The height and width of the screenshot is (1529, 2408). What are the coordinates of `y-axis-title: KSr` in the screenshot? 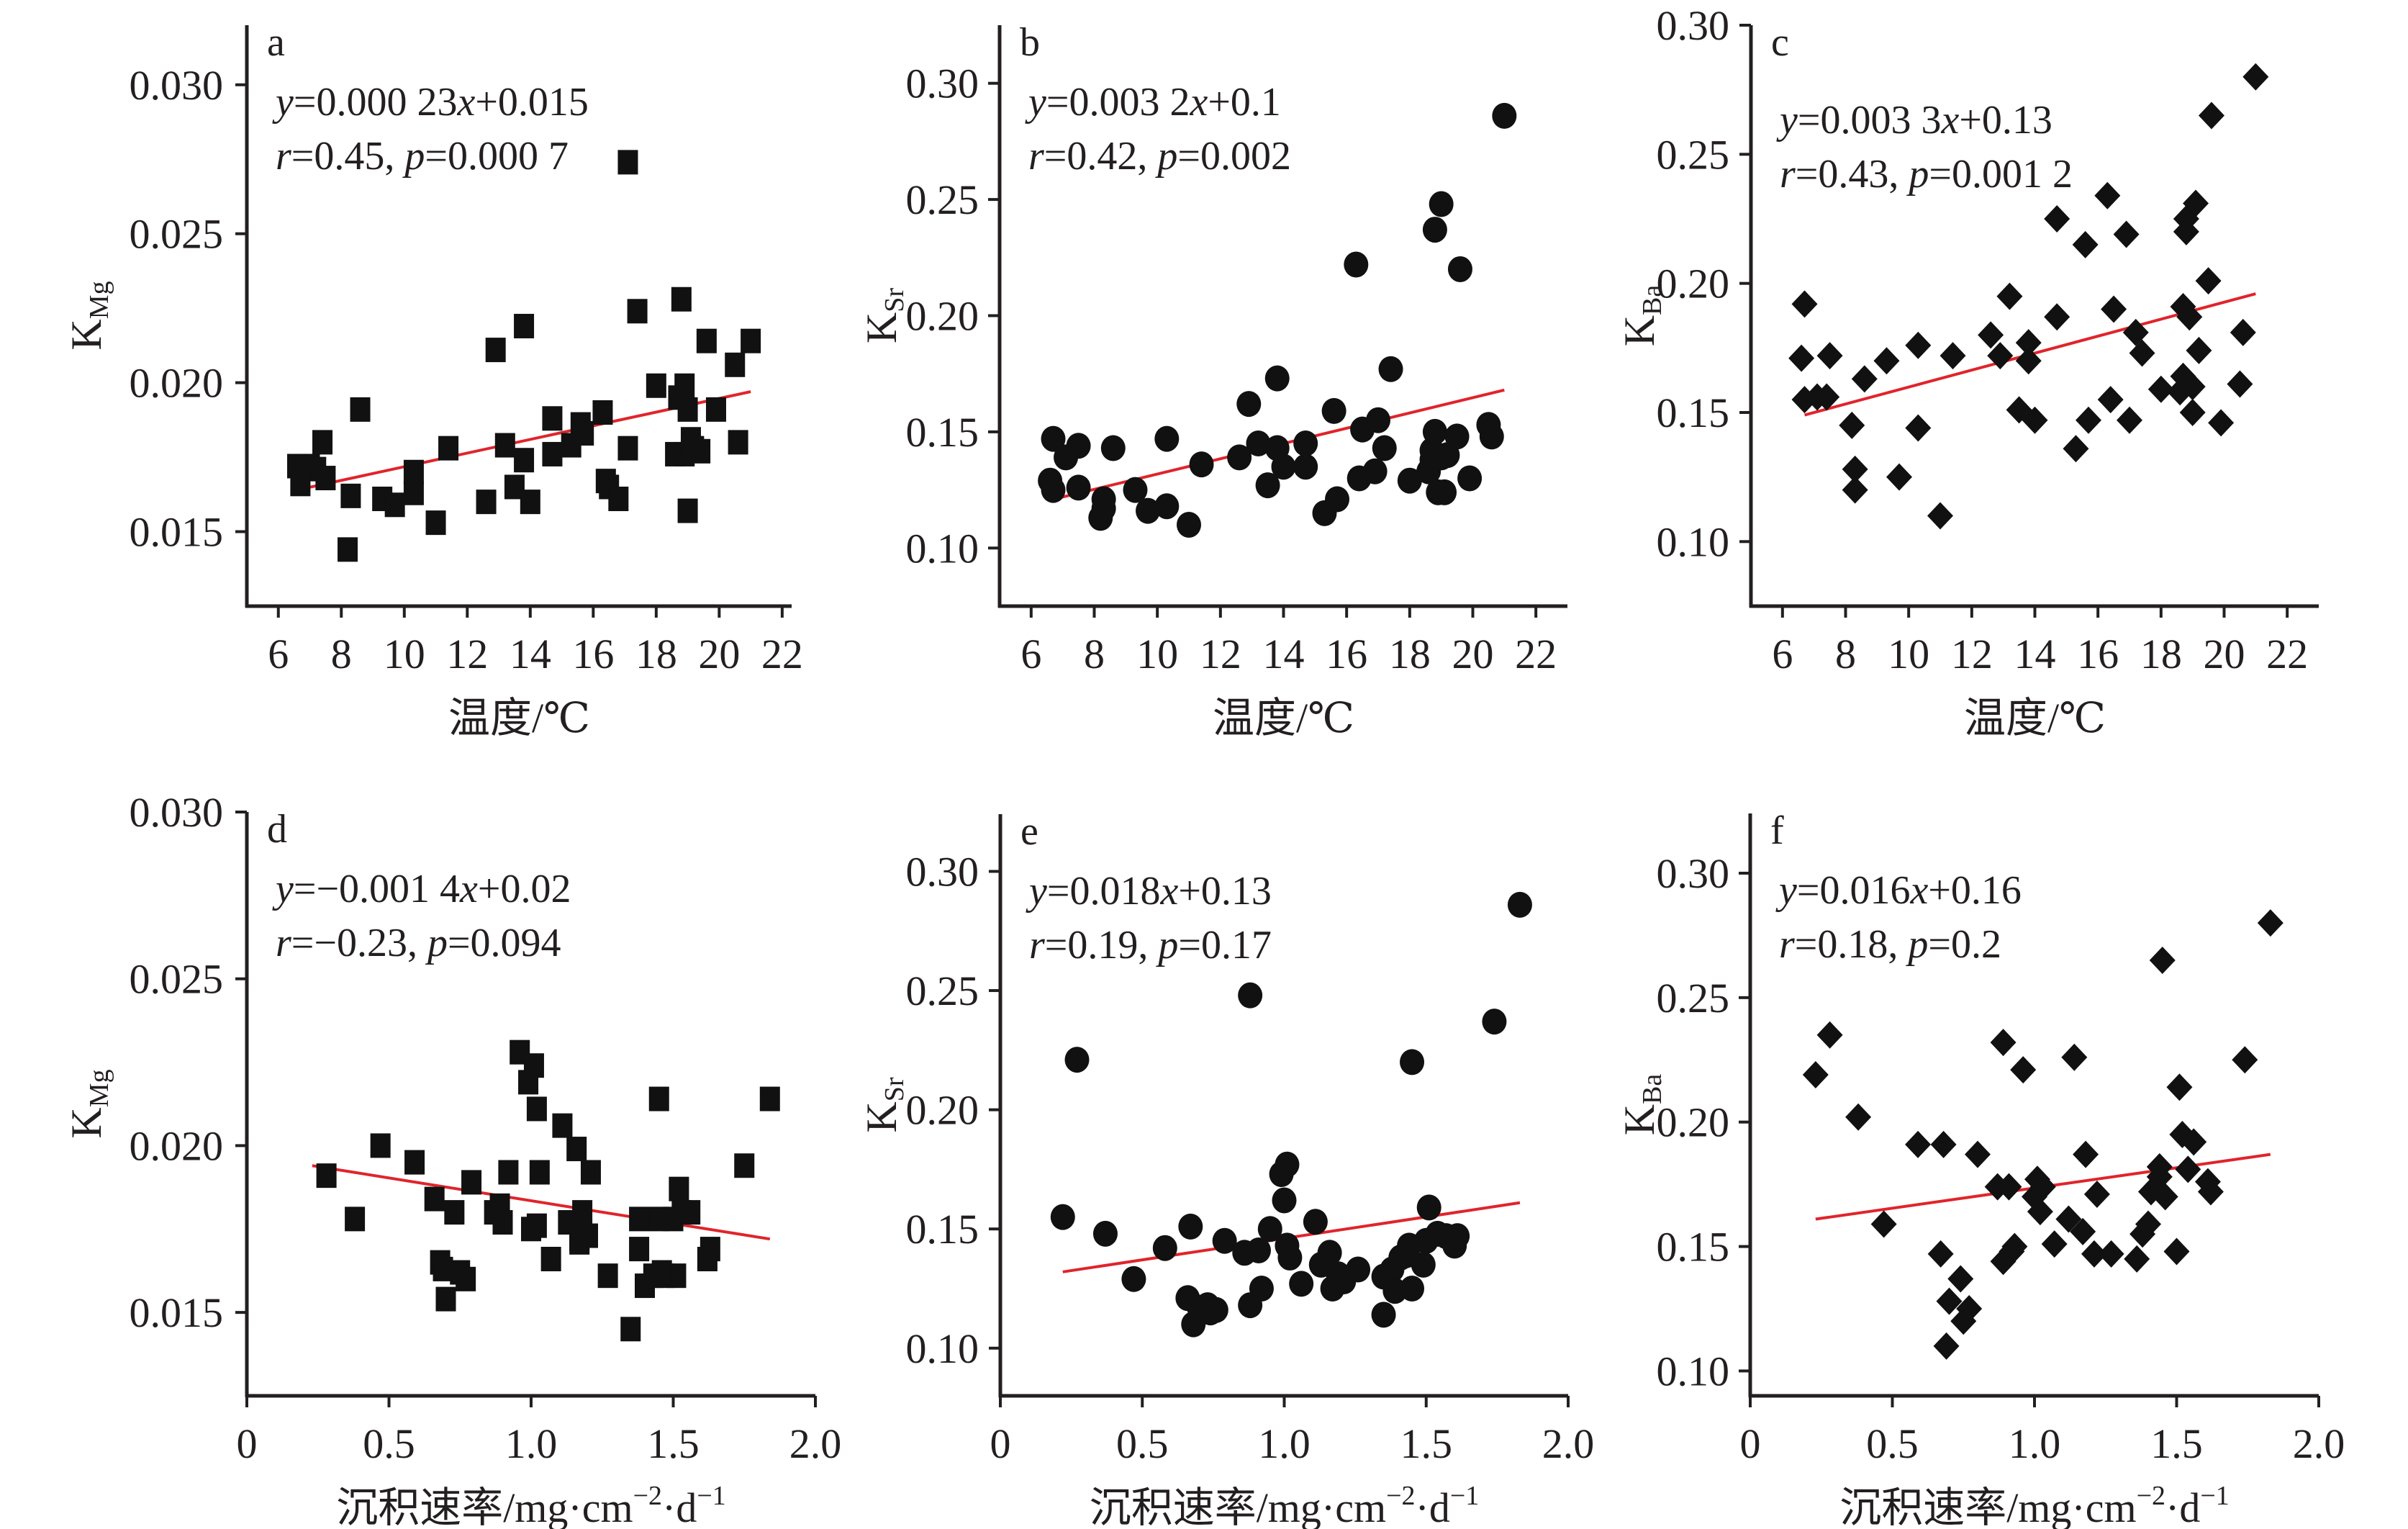 It's located at (884, 1104).